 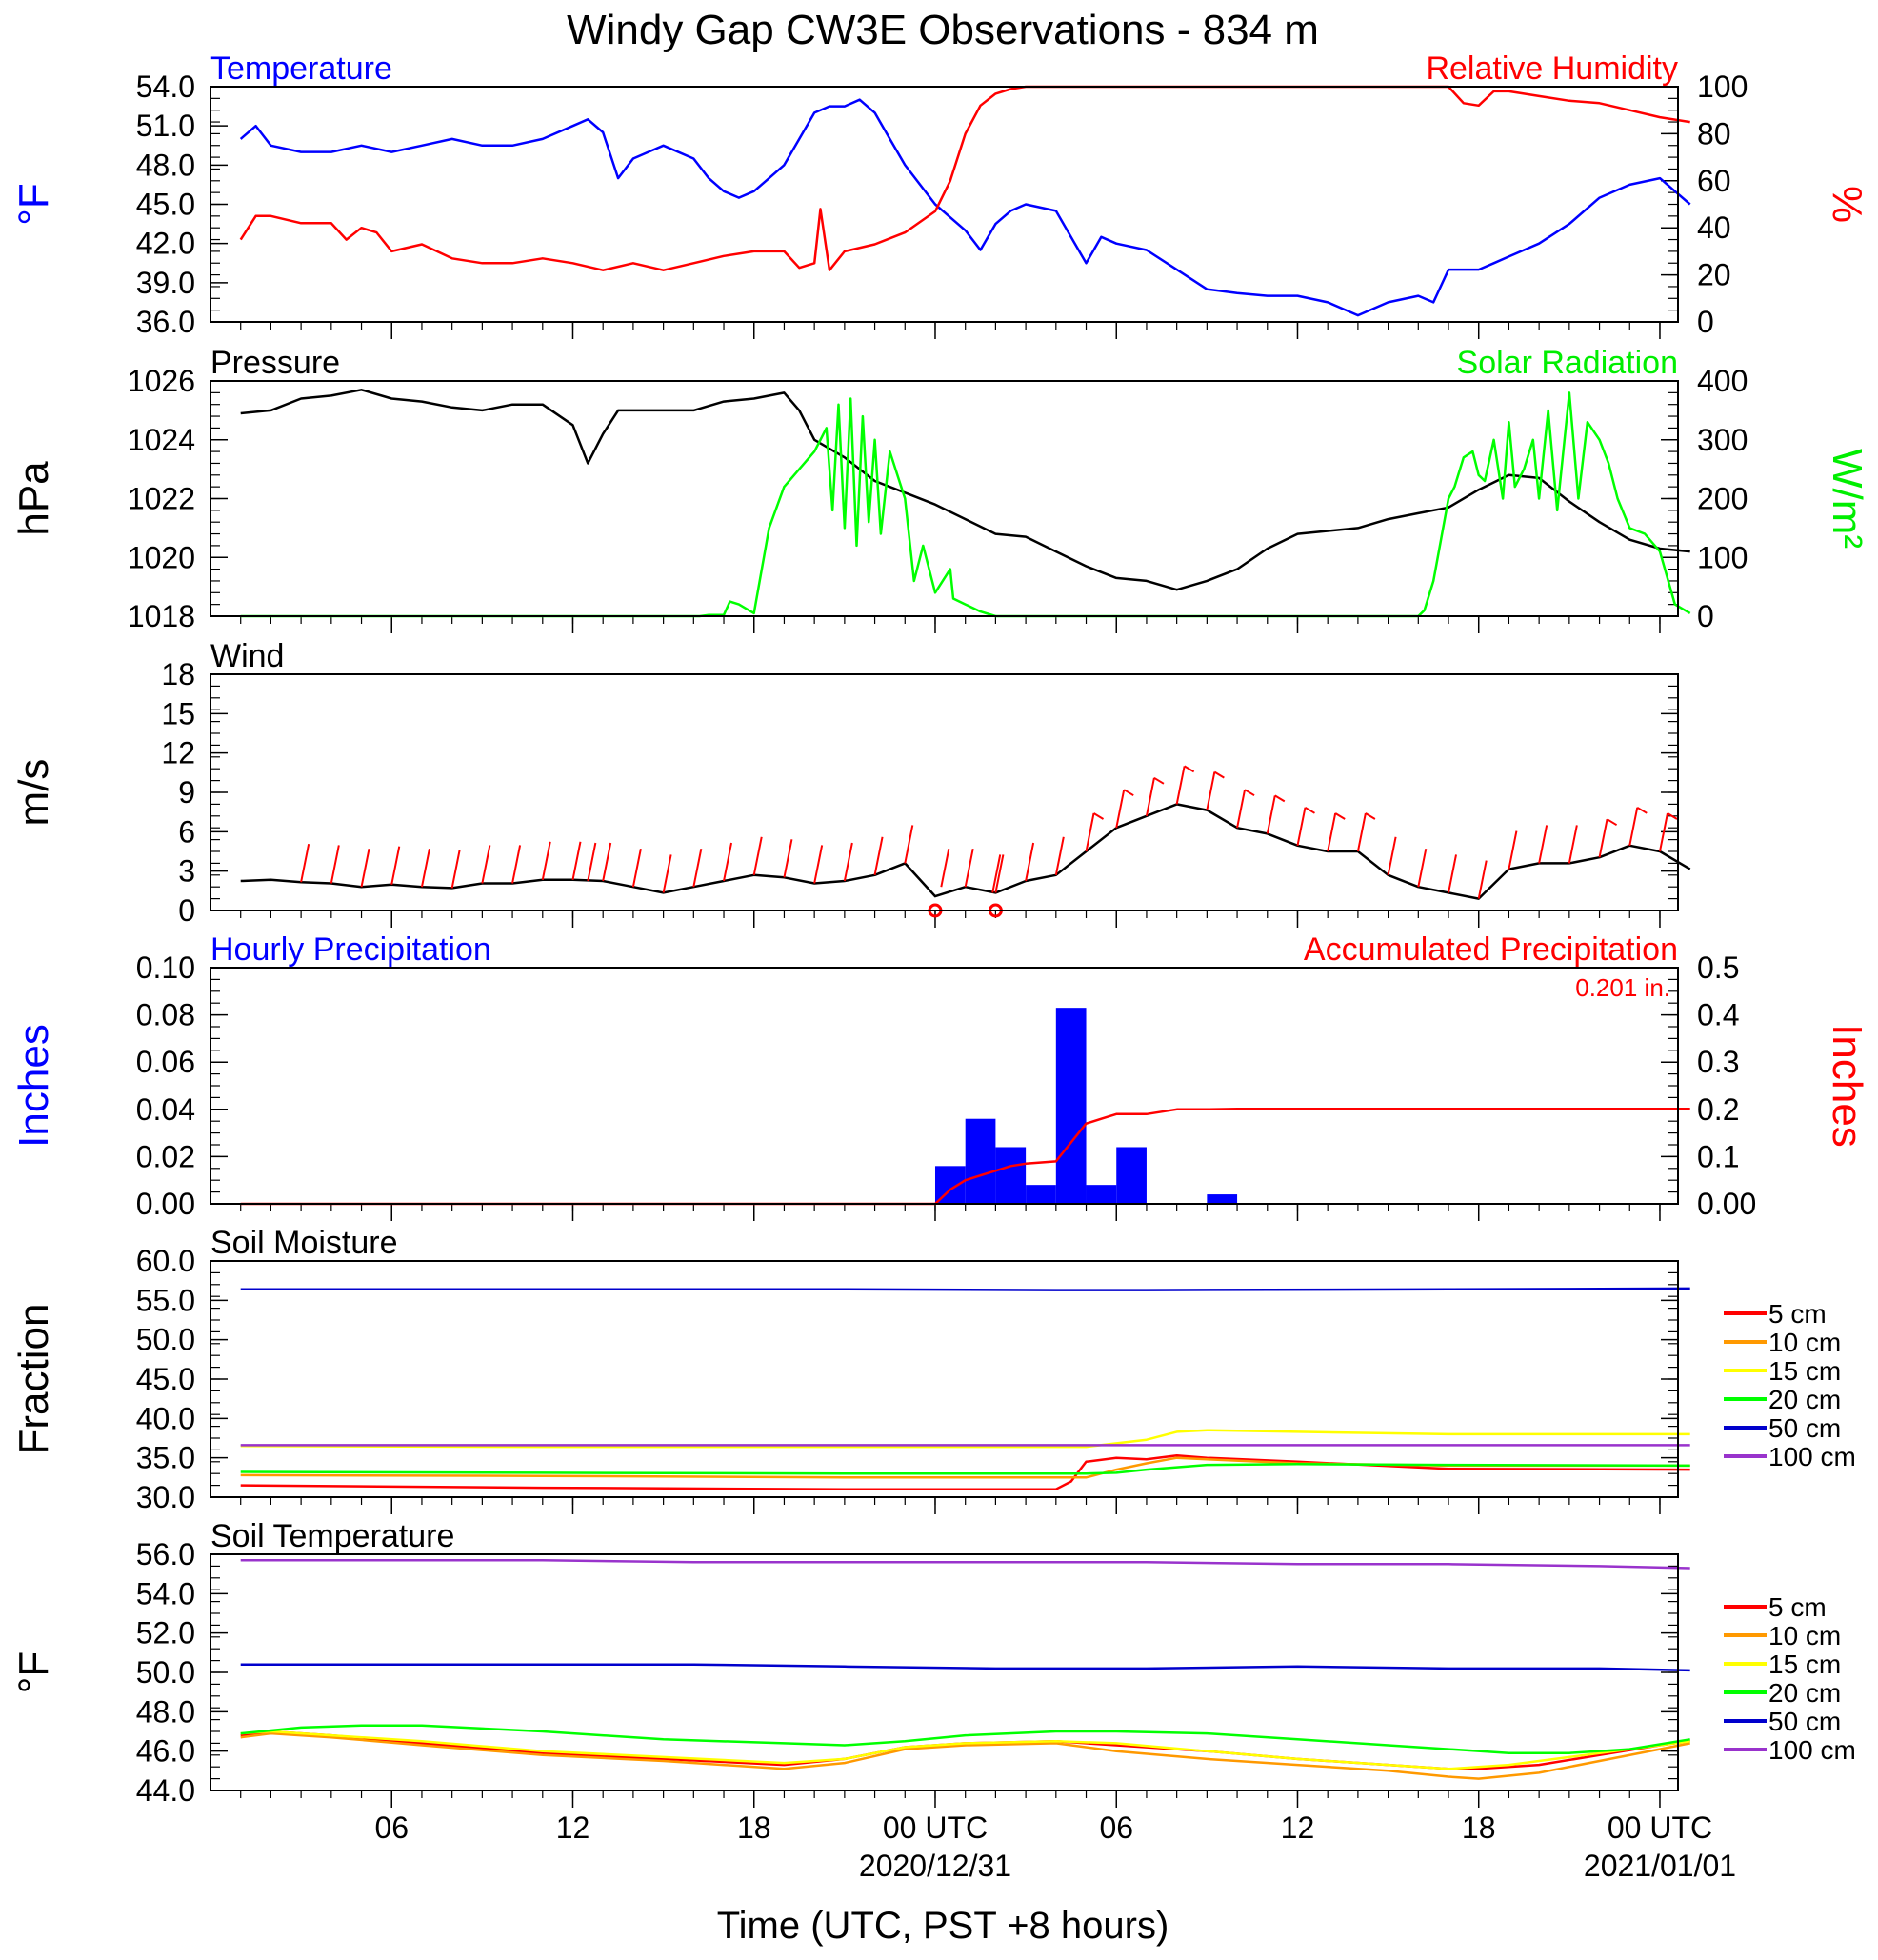 What do you see at coordinates (1722, 381) in the screenshot?
I see `y2-tick-label: 400` at bounding box center [1722, 381].